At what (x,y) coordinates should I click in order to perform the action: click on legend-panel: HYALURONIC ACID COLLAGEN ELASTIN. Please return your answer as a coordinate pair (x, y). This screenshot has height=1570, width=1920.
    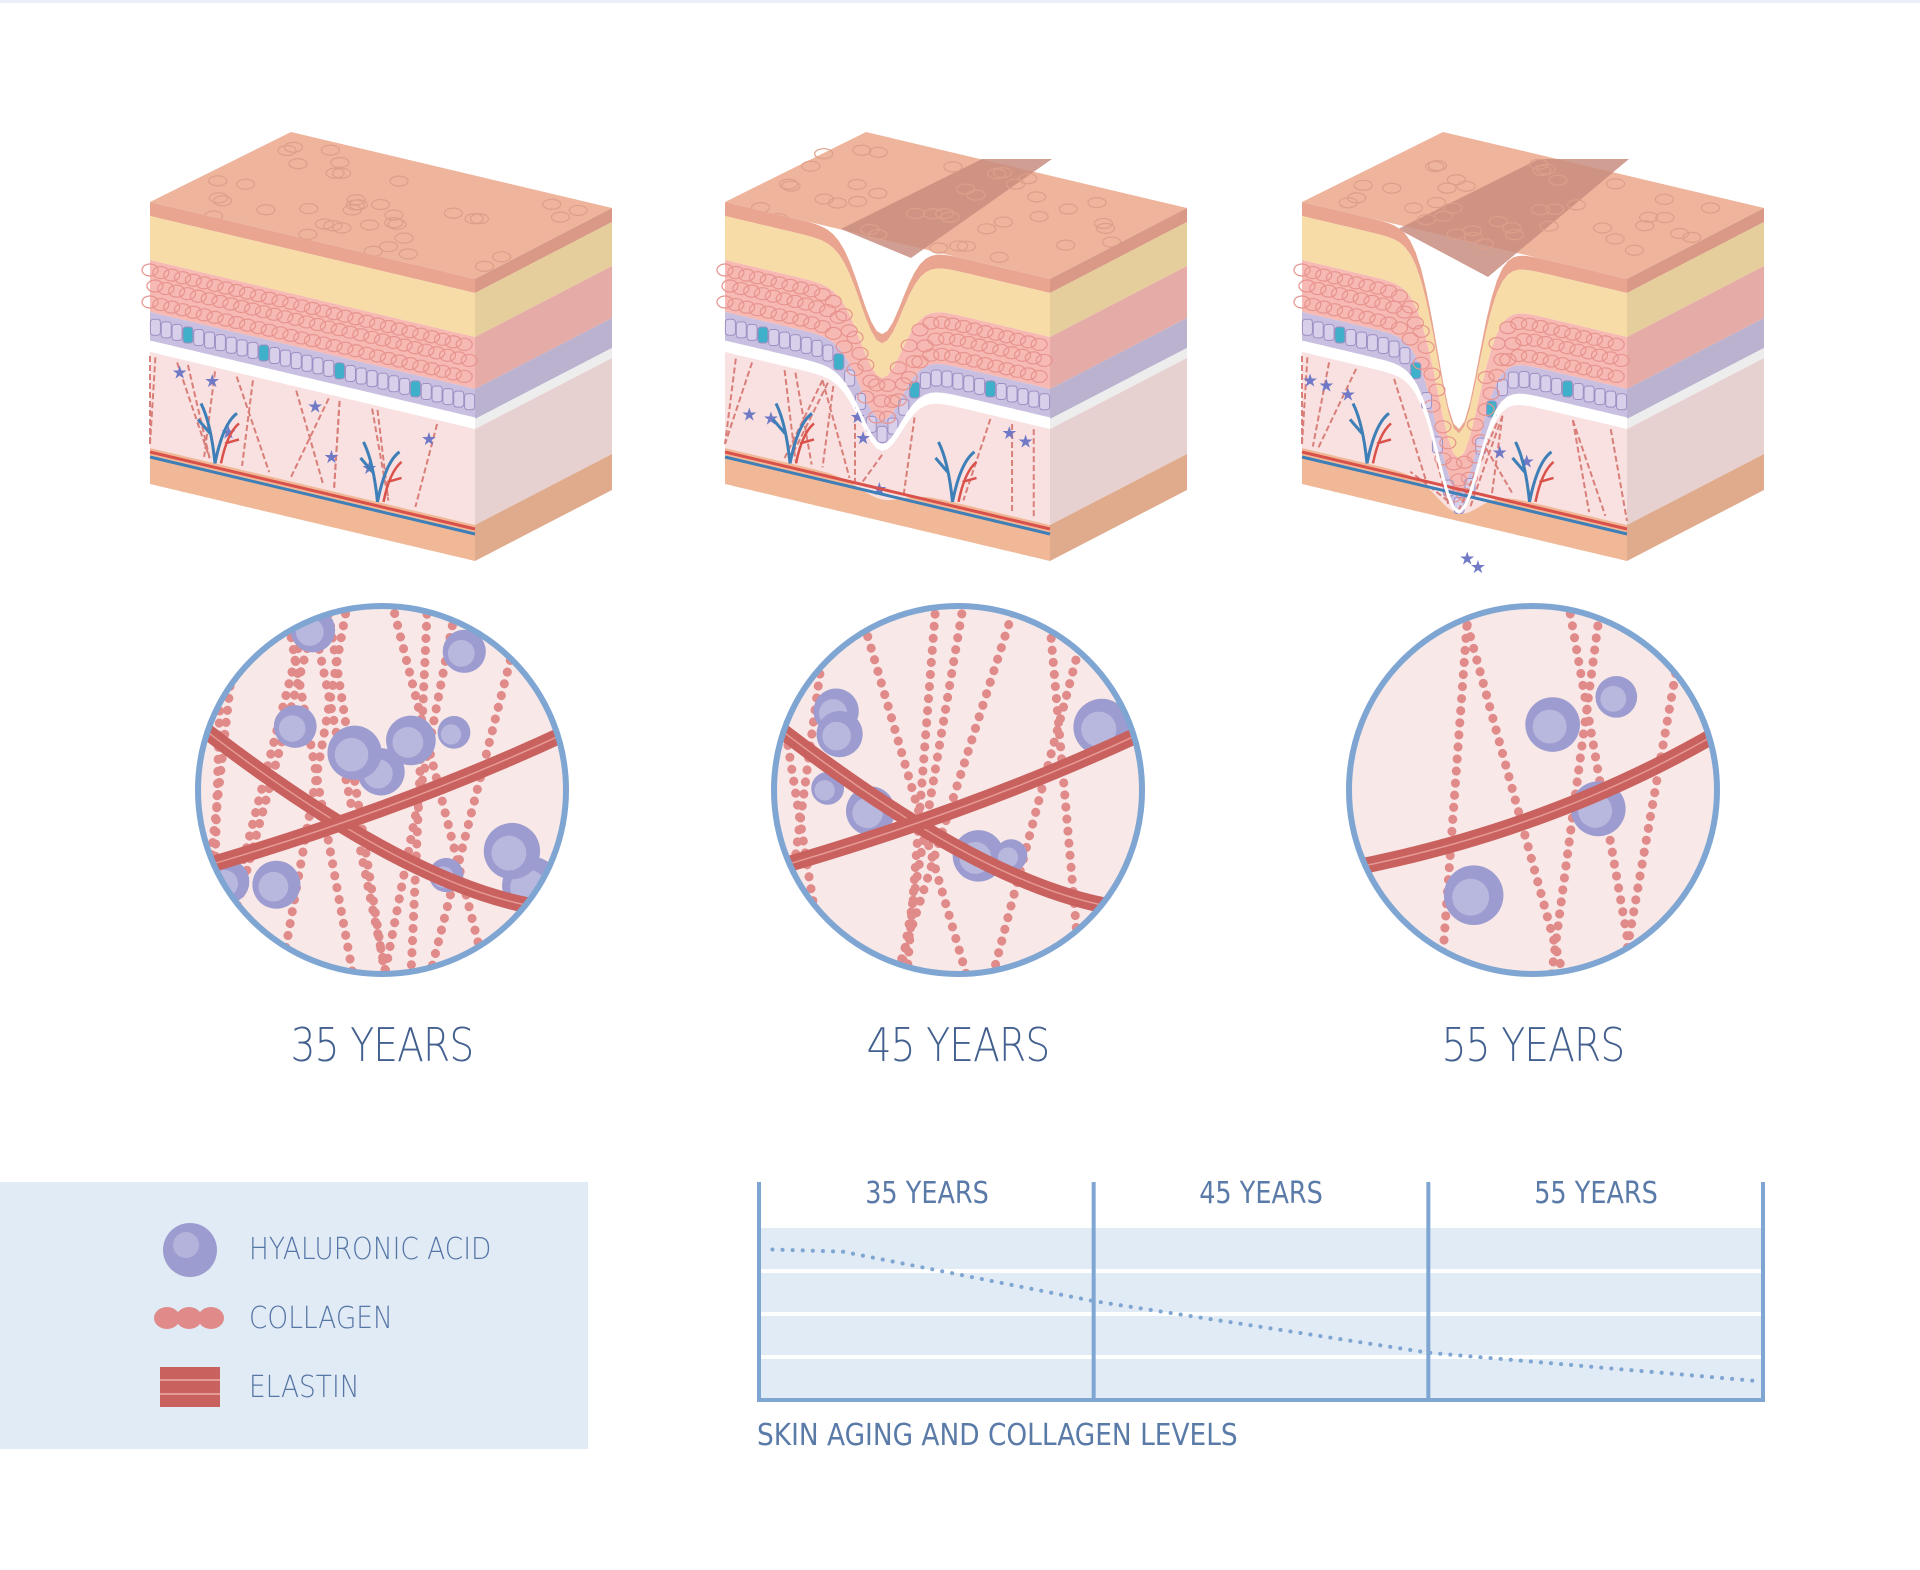
    Looking at the image, I should click on (294, 1315).